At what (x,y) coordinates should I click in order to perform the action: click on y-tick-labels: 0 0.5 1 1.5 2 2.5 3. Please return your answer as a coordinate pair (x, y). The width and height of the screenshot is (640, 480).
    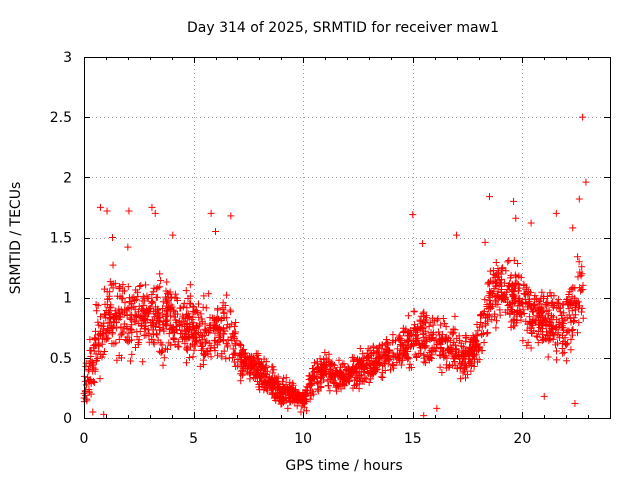
    Looking at the image, I should click on (61, 238).